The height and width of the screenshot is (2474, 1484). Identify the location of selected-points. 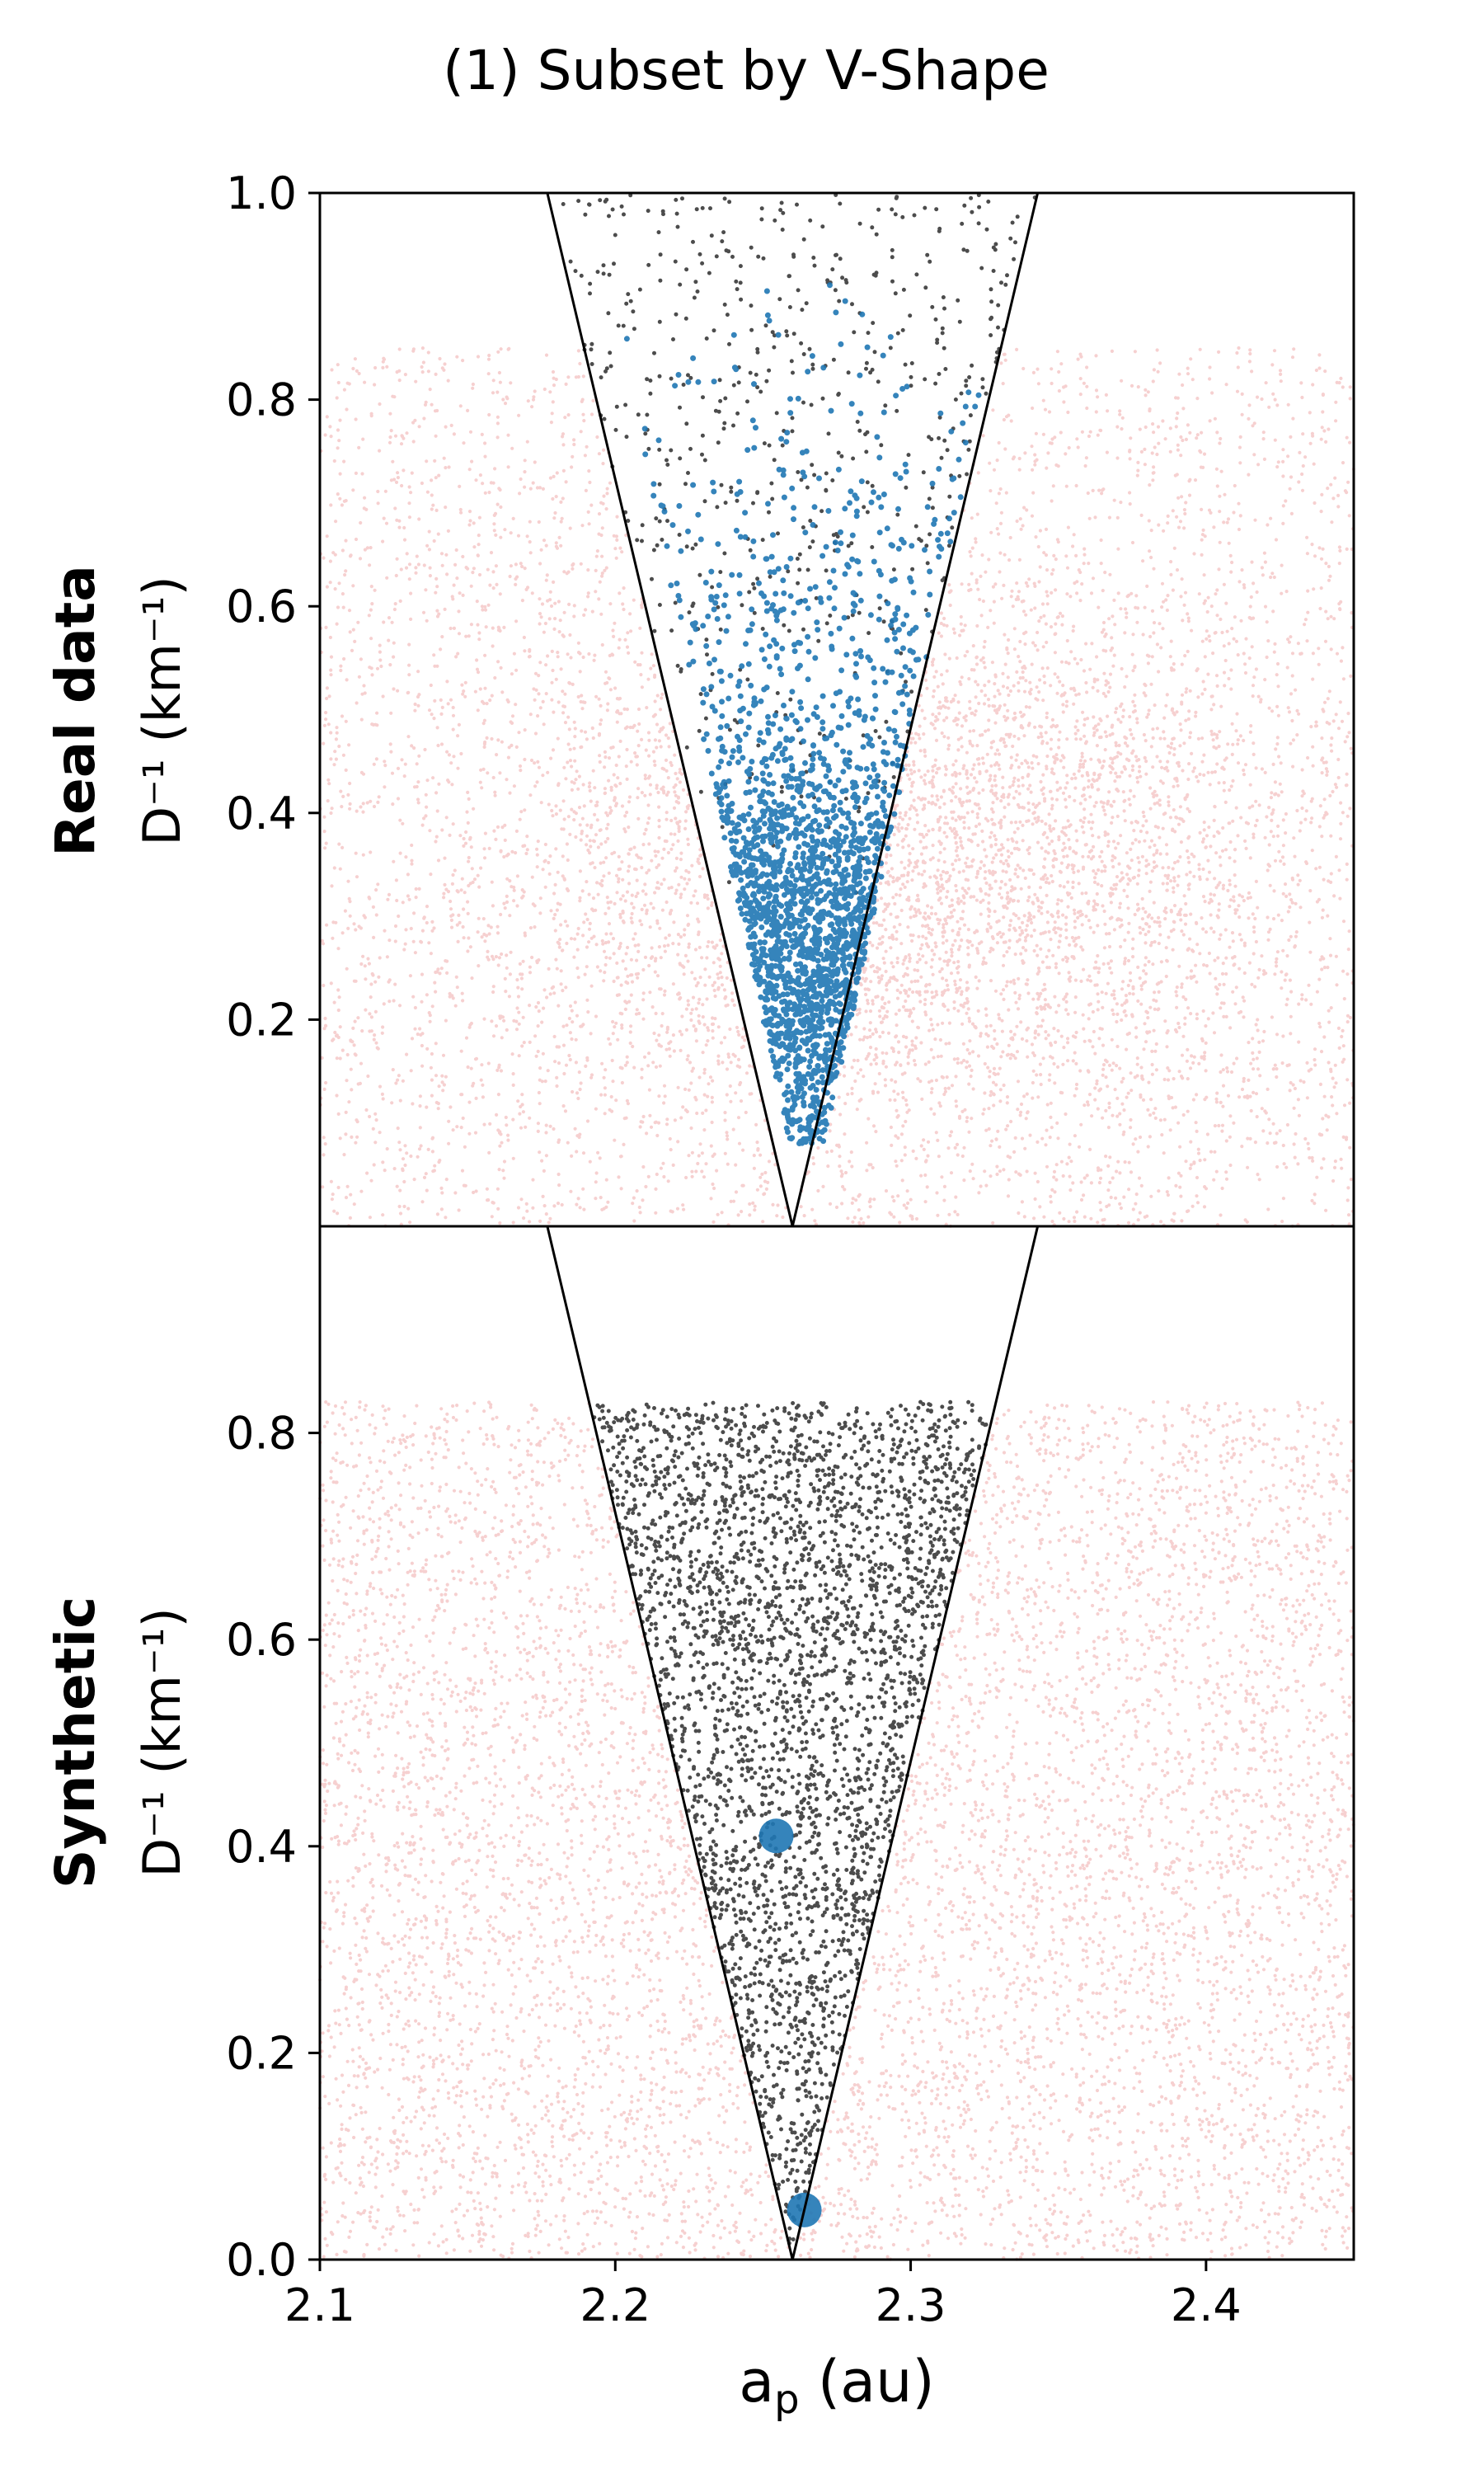
(802, 714).